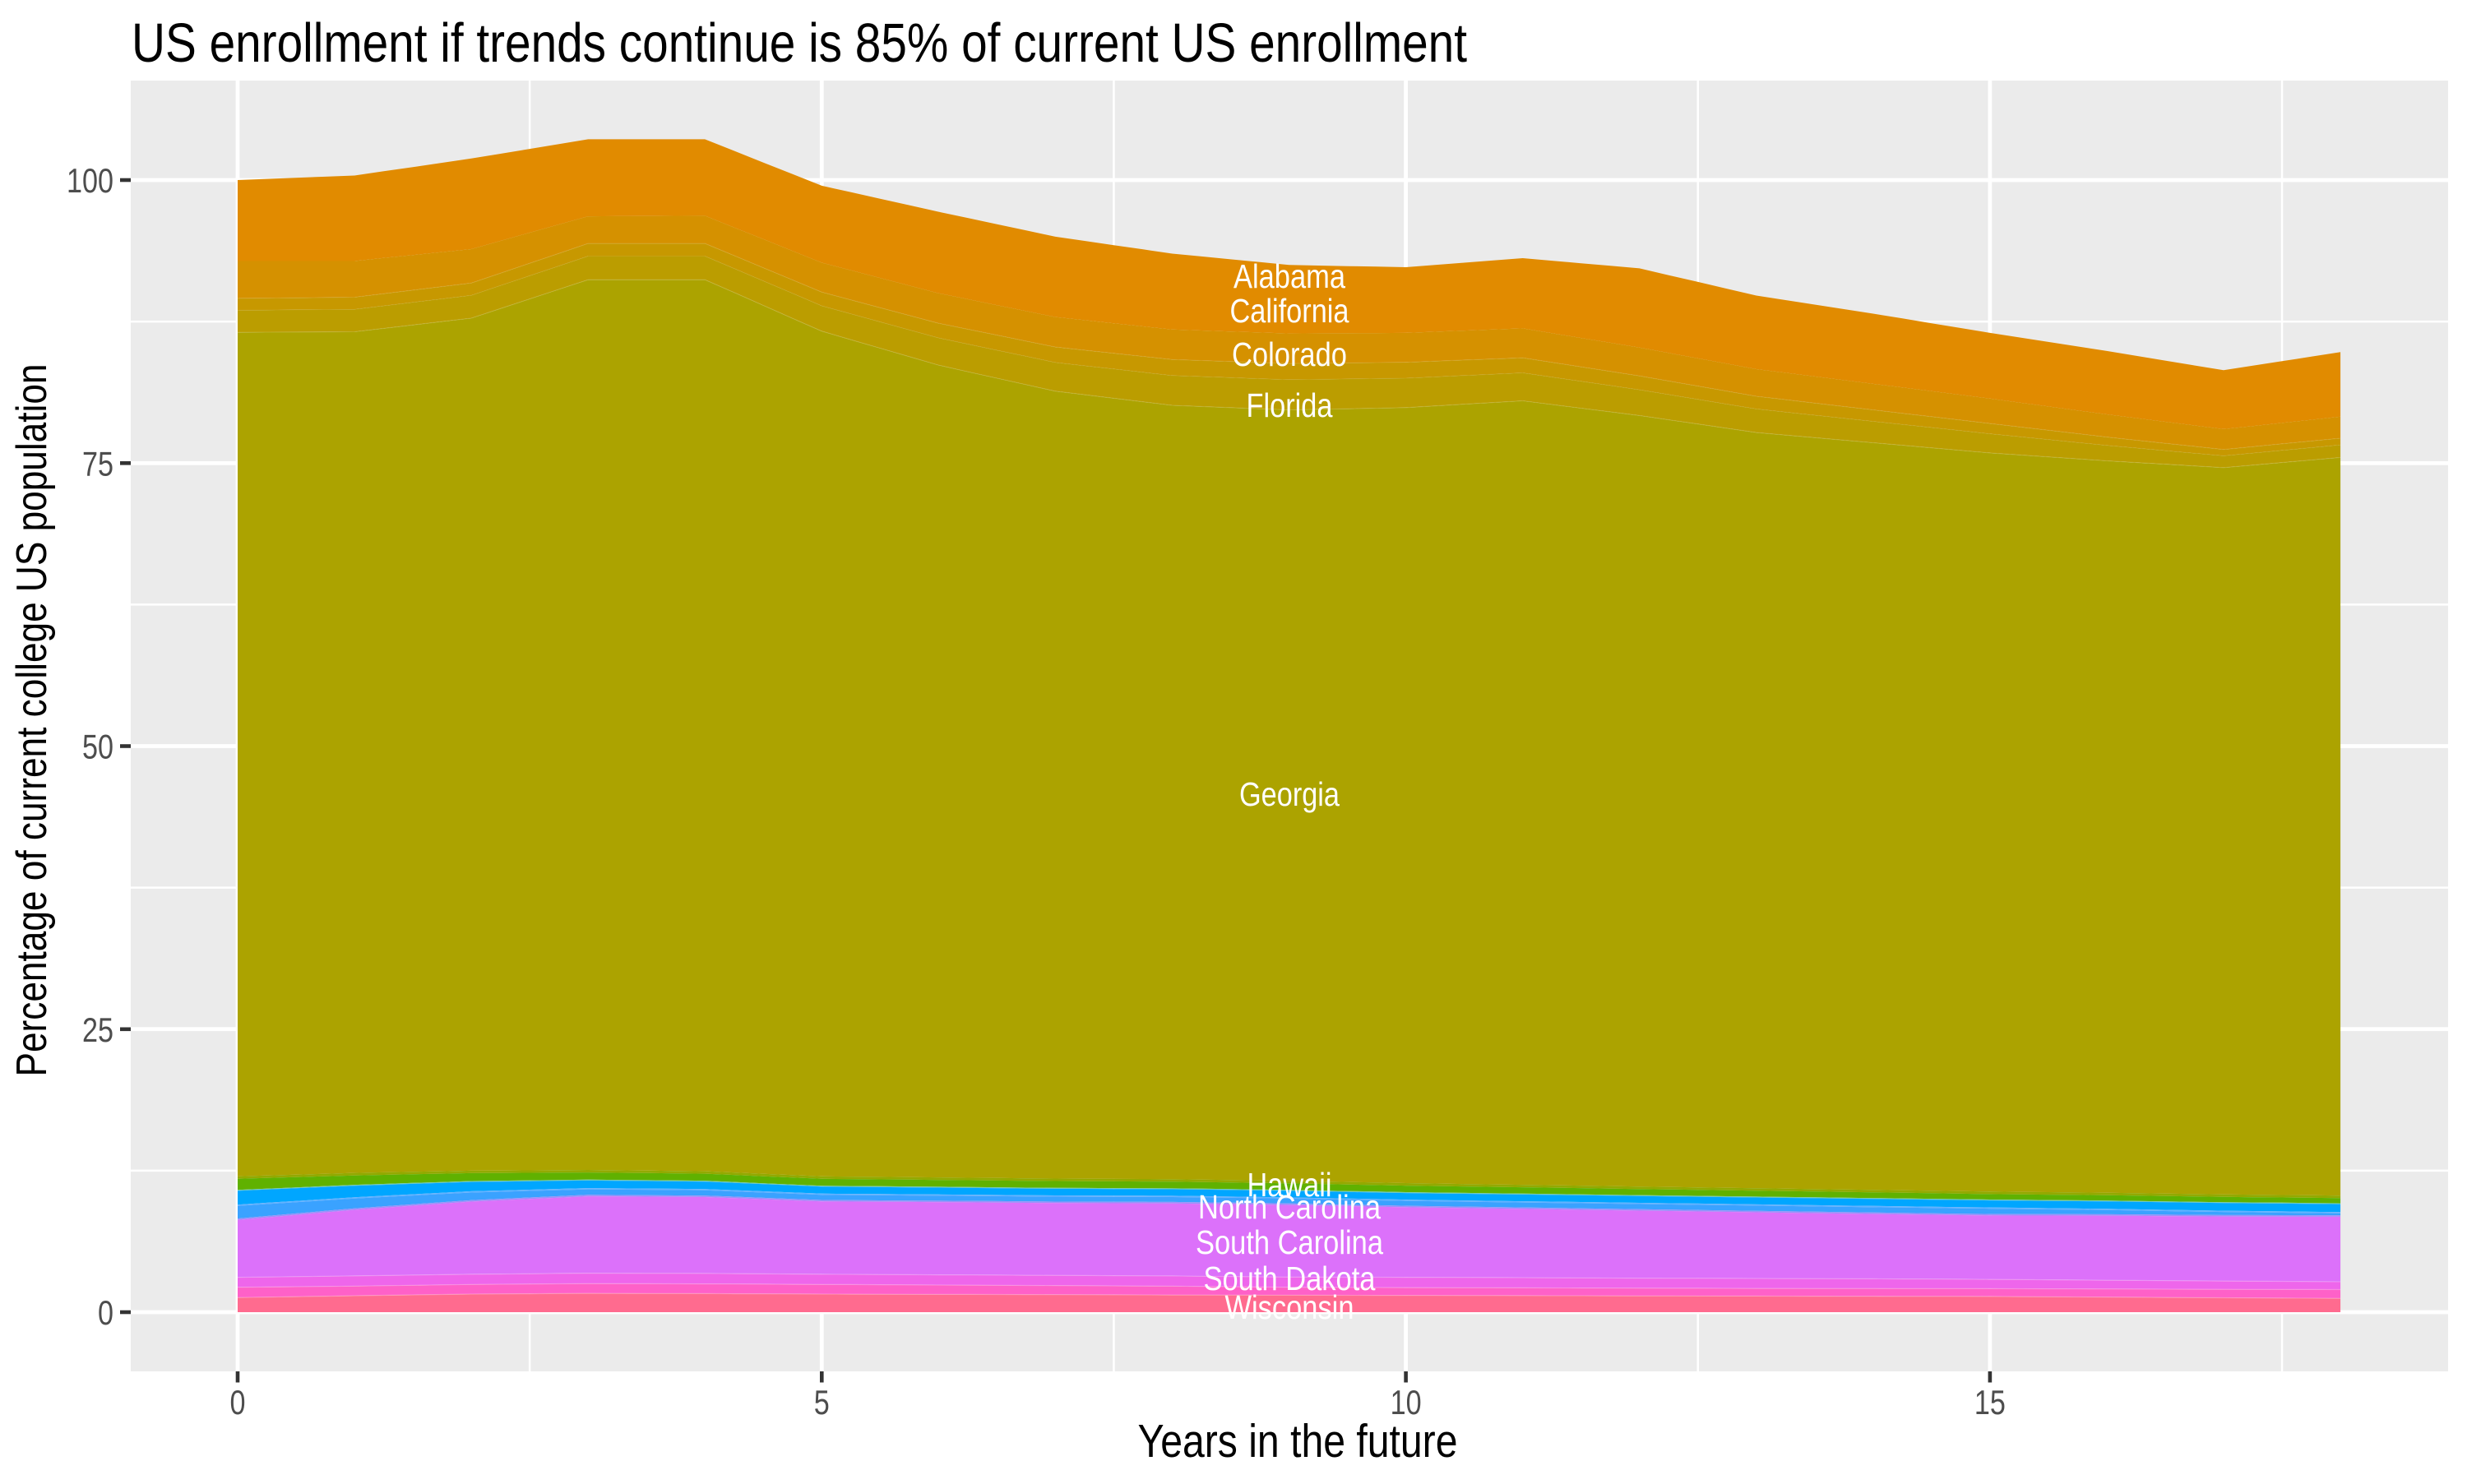  I want to click on svg-text: 75, so click(98, 464).